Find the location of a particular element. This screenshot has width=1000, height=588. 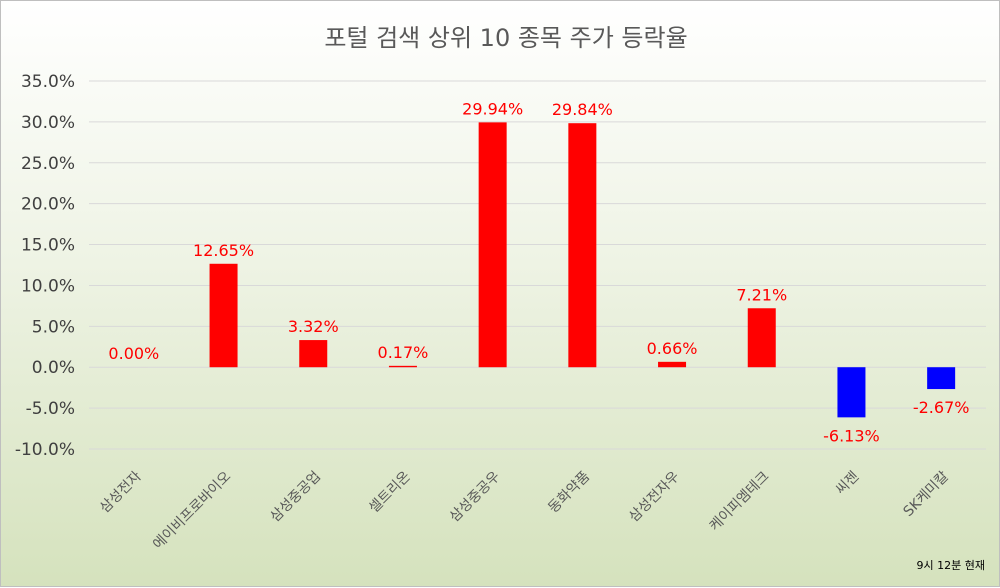

data-label: 0.66% is located at coordinates (672, 348).